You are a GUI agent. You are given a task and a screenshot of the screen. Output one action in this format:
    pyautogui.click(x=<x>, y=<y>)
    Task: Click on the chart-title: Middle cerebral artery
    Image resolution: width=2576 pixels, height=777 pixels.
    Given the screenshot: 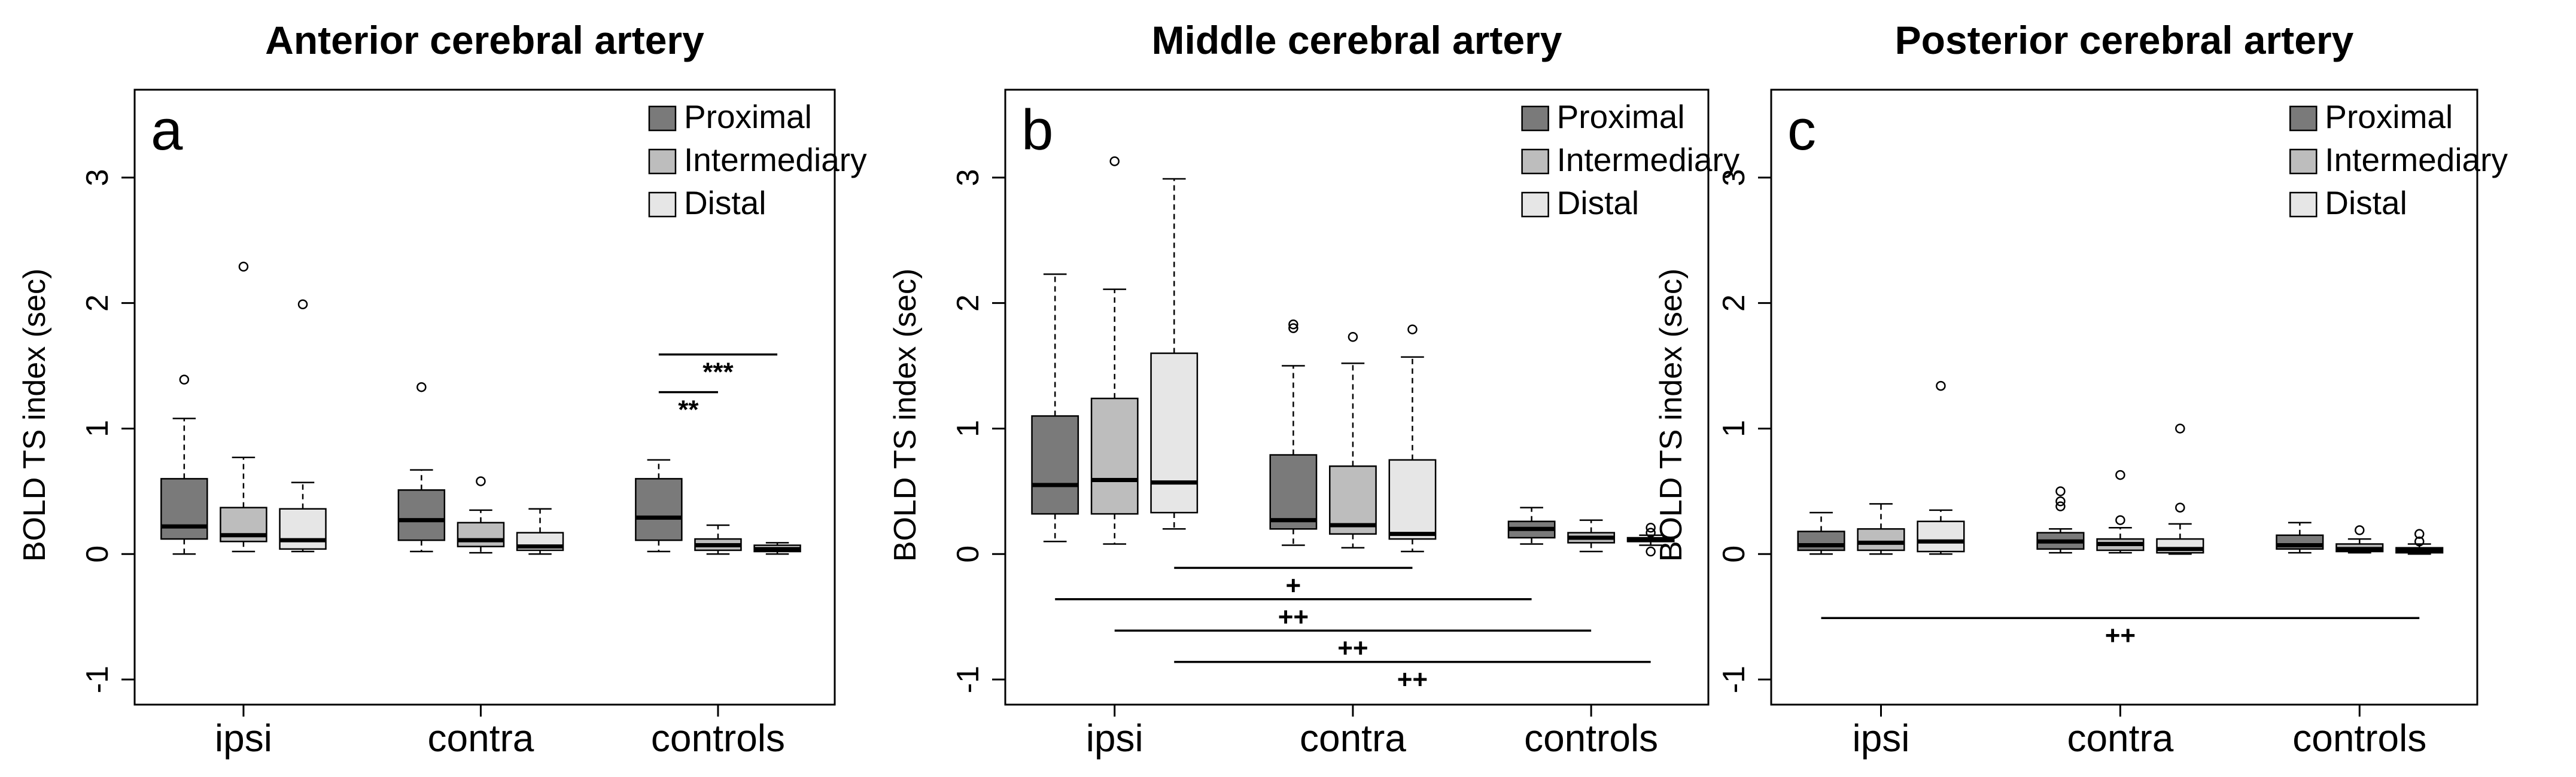 What is the action you would take?
    pyautogui.click(x=1357, y=40)
    